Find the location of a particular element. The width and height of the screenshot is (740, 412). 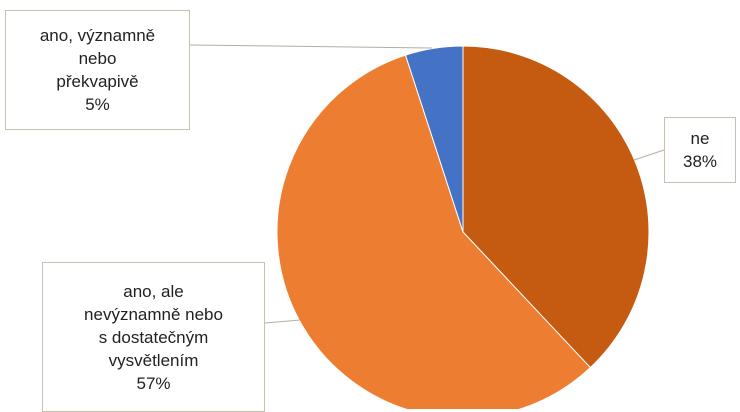

data-label: ano, významně nebo překvapivě 5% is located at coordinates (97, 70).